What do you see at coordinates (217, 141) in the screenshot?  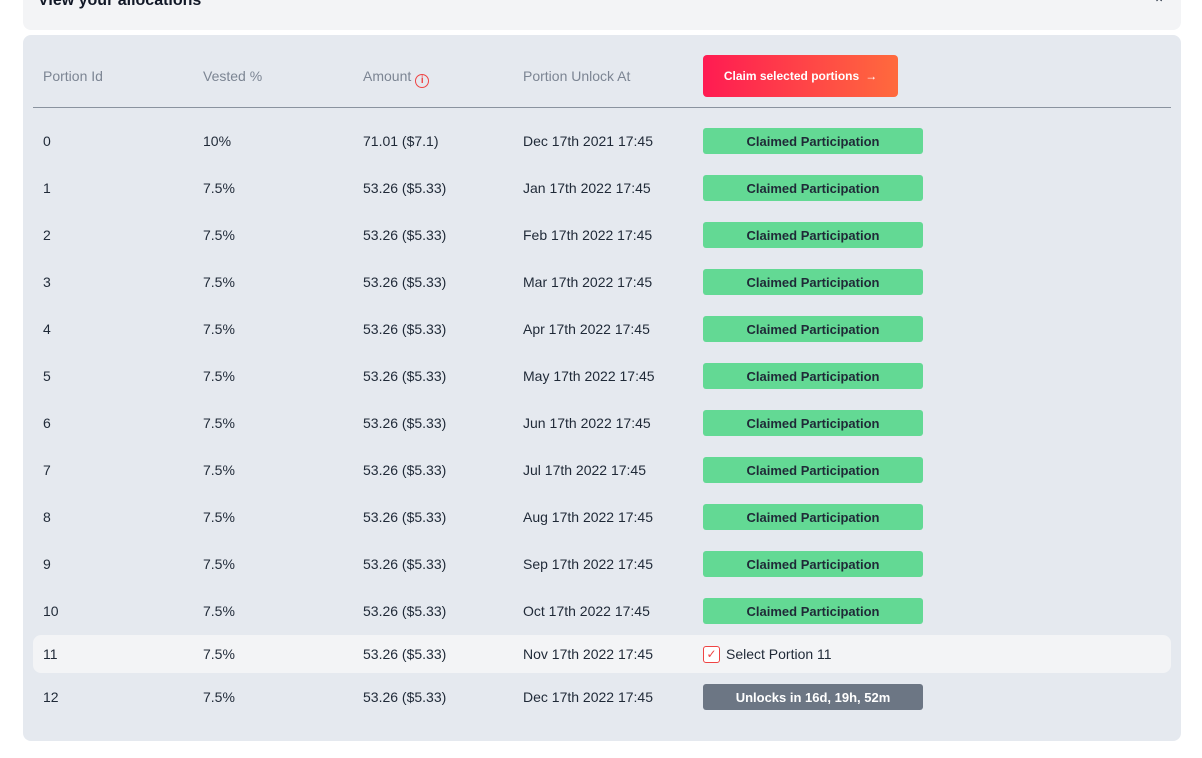 I see `vested-cell: 10%` at bounding box center [217, 141].